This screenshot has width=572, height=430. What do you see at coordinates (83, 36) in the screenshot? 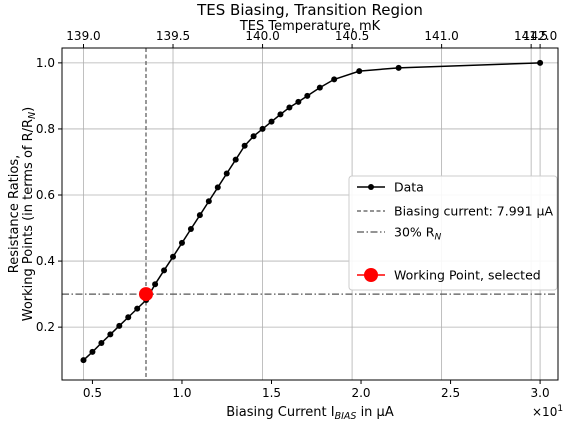
I see `top-tick-label-0: 139.0` at bounding box center [83, 36].